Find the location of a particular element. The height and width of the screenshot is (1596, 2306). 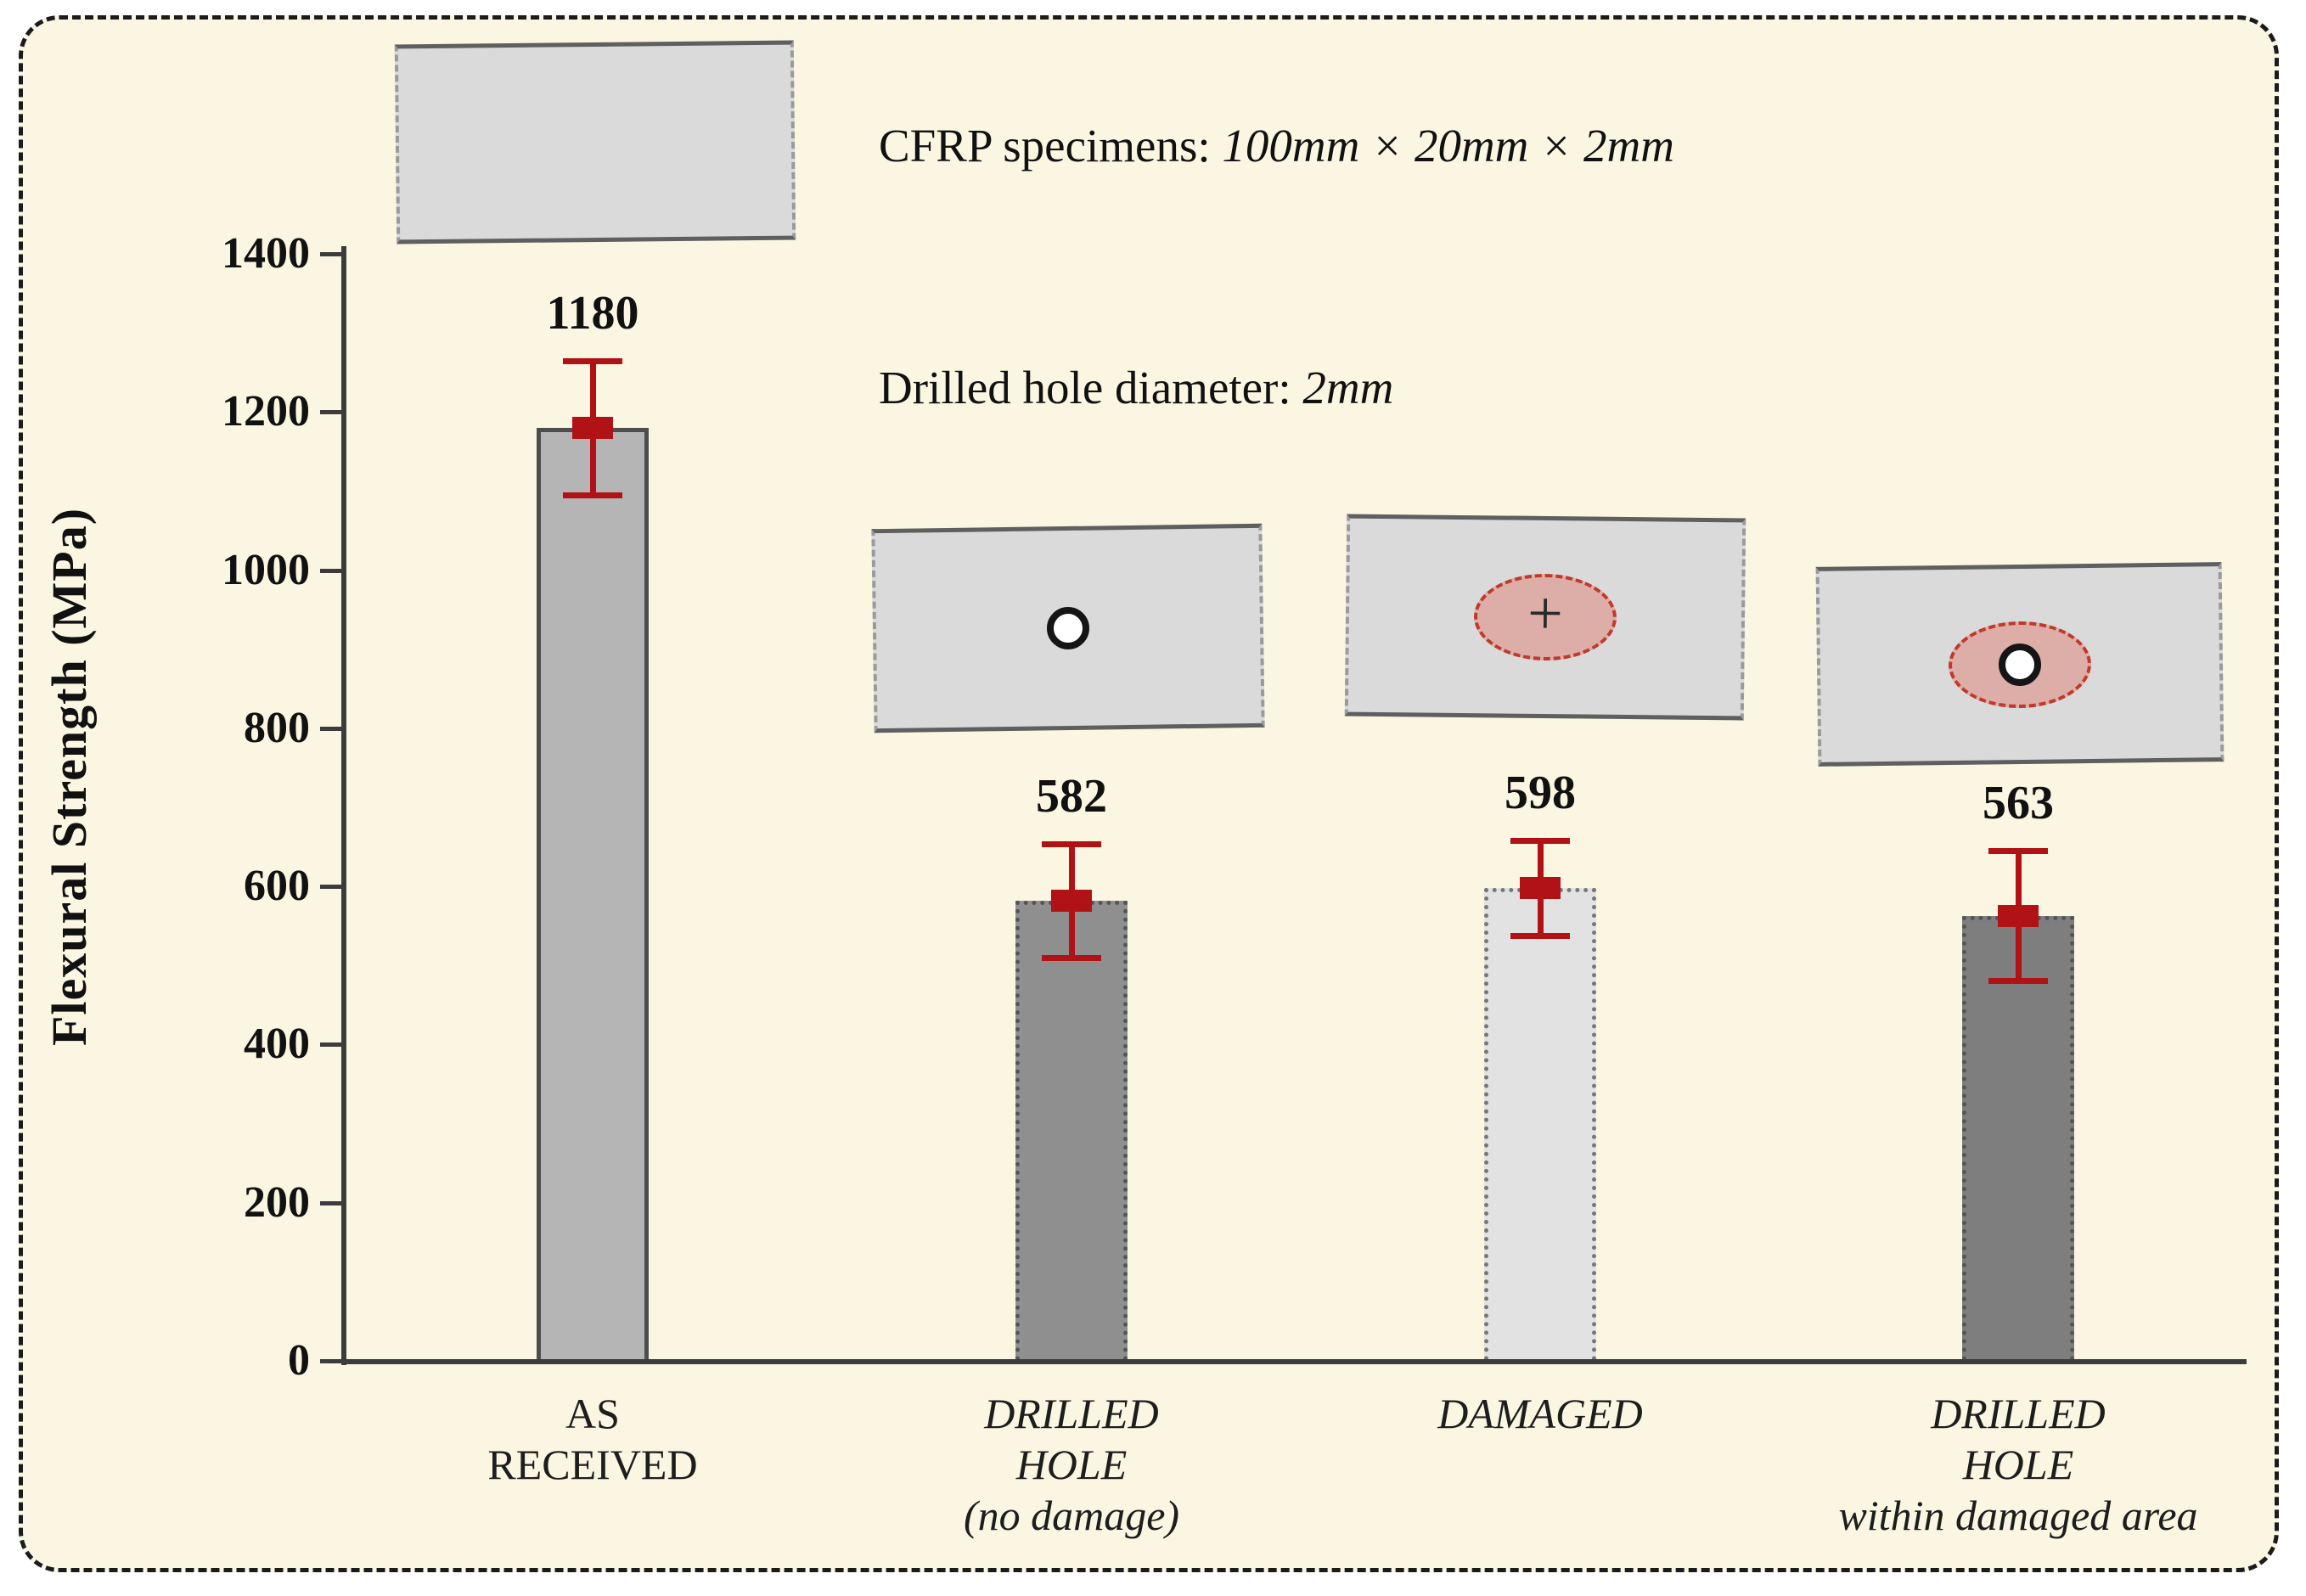

x-axis-label-line: RECEIVED is located at coordinates (592, 1464).